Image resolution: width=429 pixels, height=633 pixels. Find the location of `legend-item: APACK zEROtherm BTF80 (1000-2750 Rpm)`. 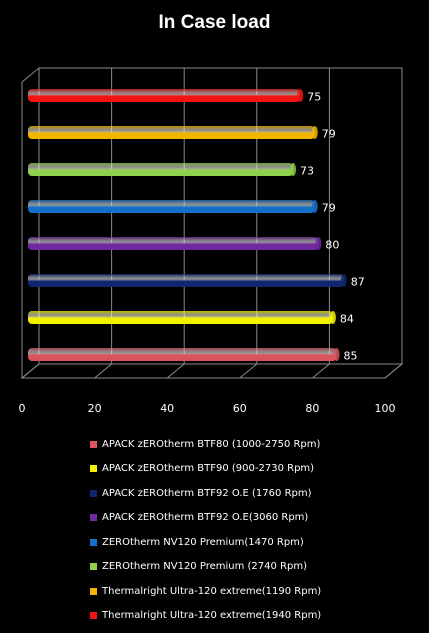

legend-item: APACK zEROtherm BTF80 (1000-2750 Rpm) is located at coordinates (255, 444).